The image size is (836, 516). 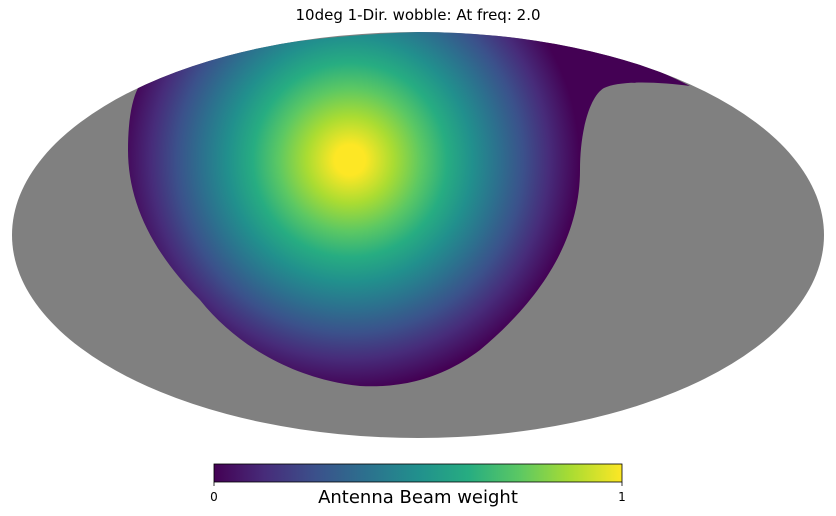 I want to click on colorbar-tick-label-min: 0, so click(x=214, y=497).